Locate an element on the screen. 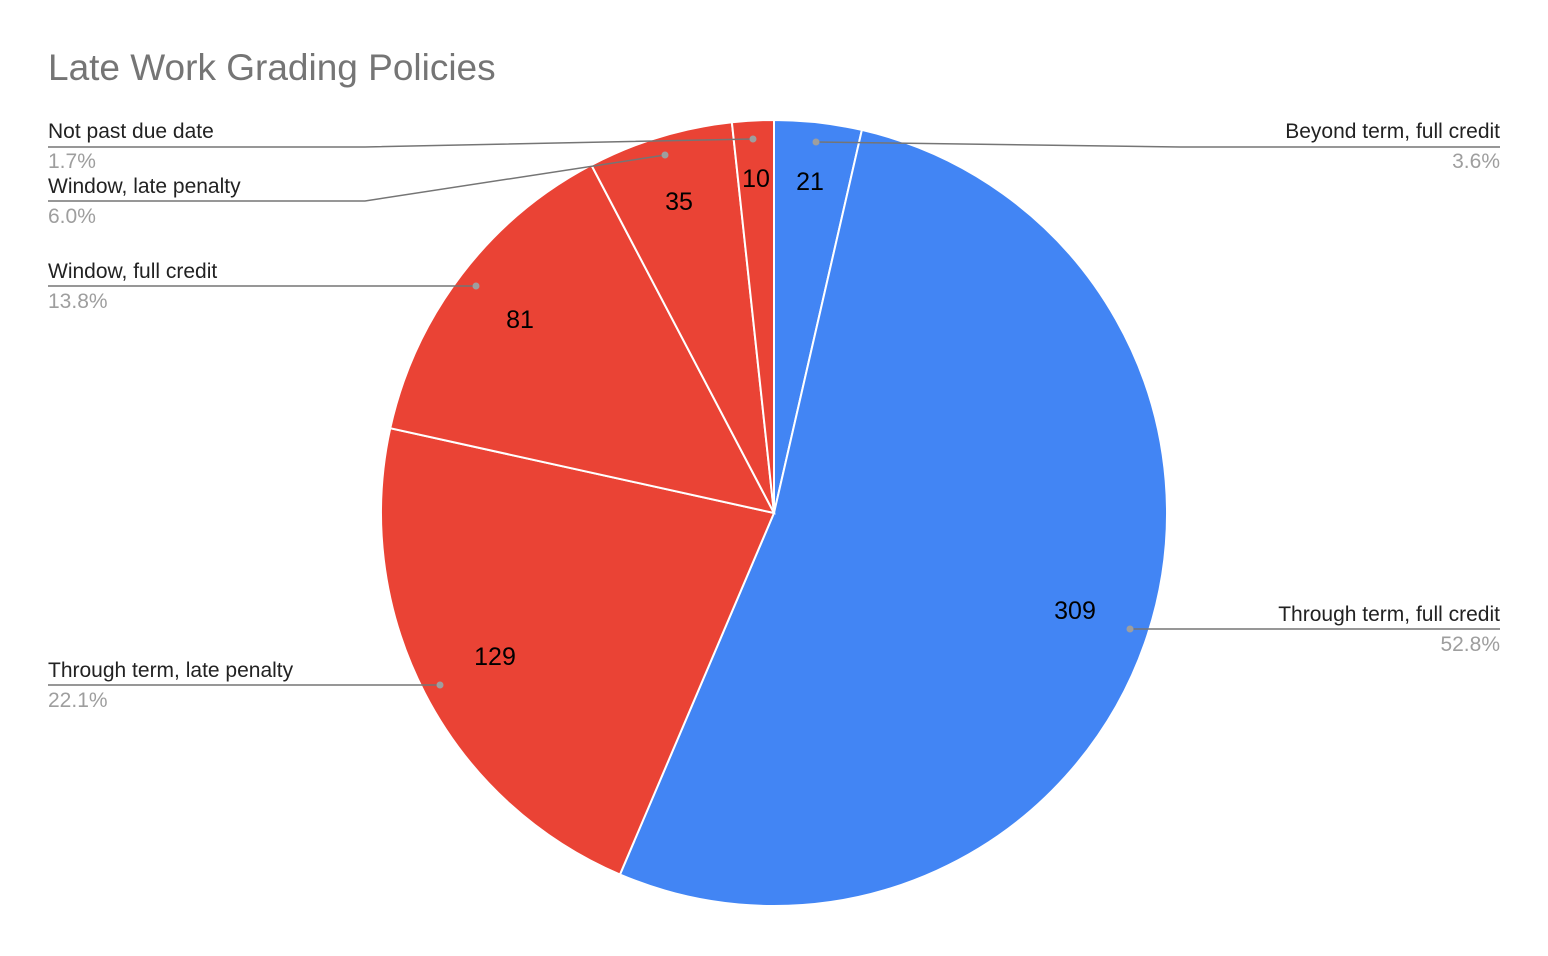 This screenshot has height=956, width=1548. callout-label: Beyond term, full credit is located at coordinates (1392, 131).